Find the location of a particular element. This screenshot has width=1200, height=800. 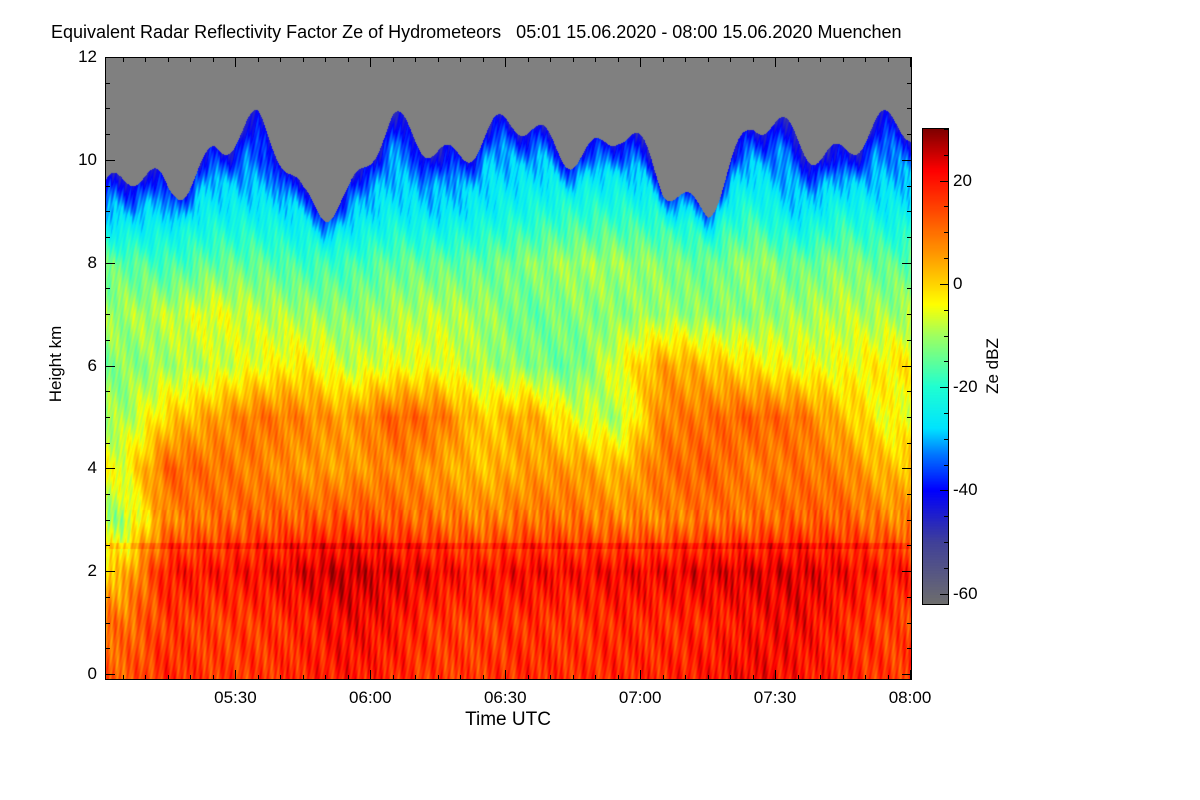

colorbar-tick-label: -20 is located at coordinates (965, 387).